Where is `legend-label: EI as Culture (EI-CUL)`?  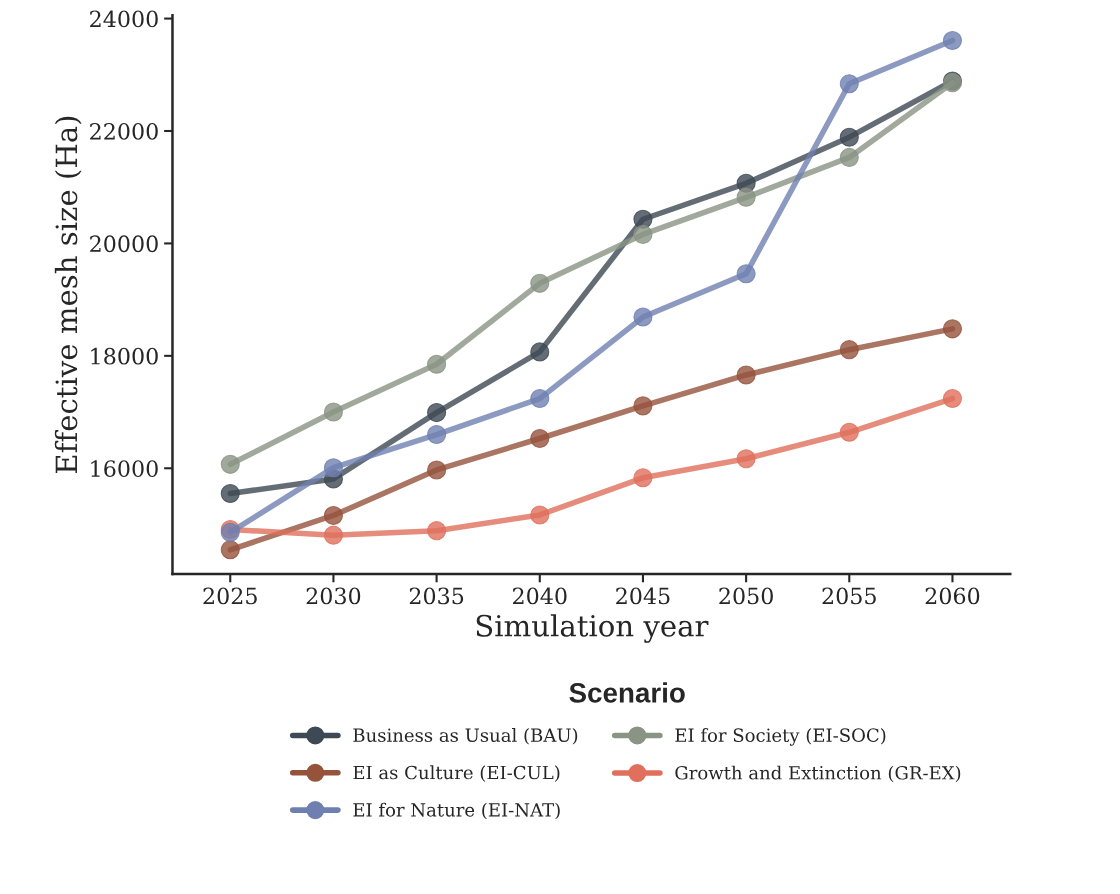 legend-label: EI as Culture (EI-CUL) is located at coordinates (456, 773).